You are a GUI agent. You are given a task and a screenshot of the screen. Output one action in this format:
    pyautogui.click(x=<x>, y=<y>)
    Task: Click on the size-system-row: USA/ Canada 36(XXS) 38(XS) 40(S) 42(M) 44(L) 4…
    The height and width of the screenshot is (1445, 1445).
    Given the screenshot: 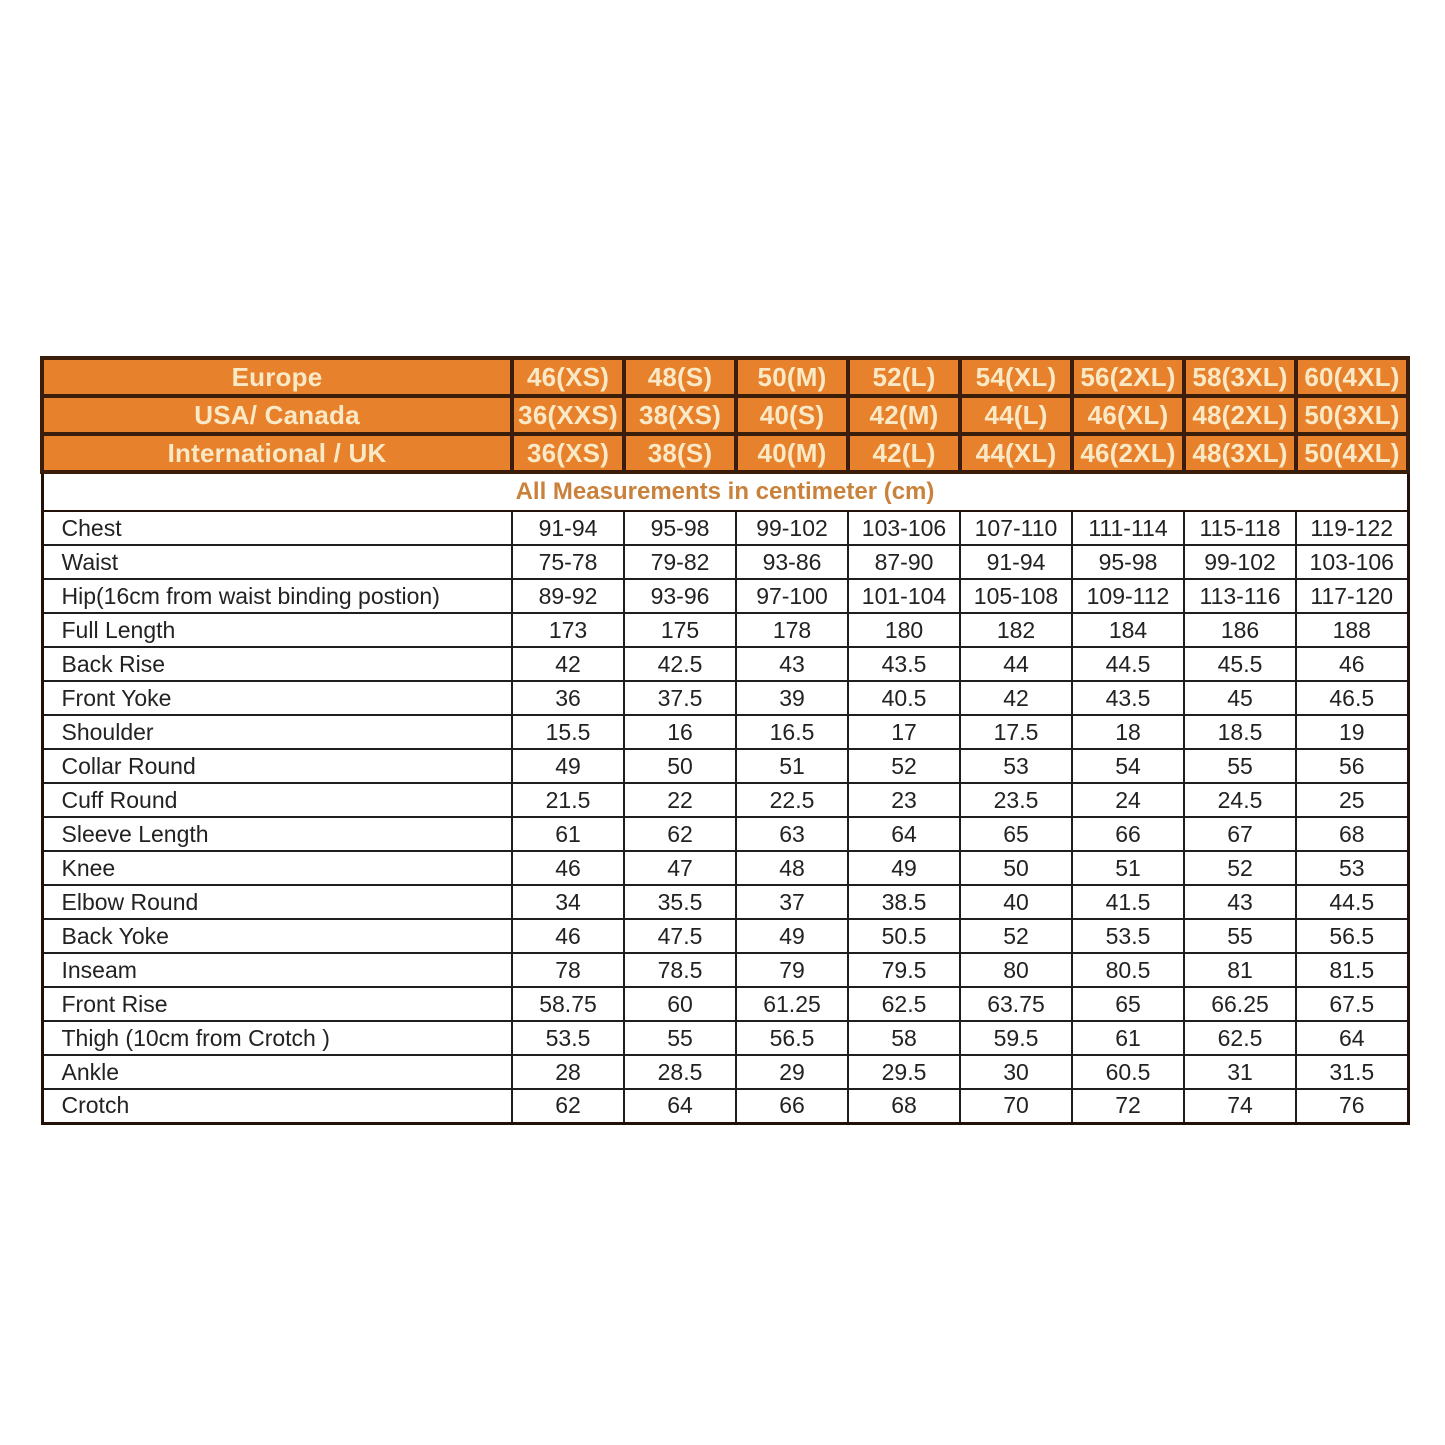 What is the action you would take?
    pyautogui.click(x=725, y=415)
    